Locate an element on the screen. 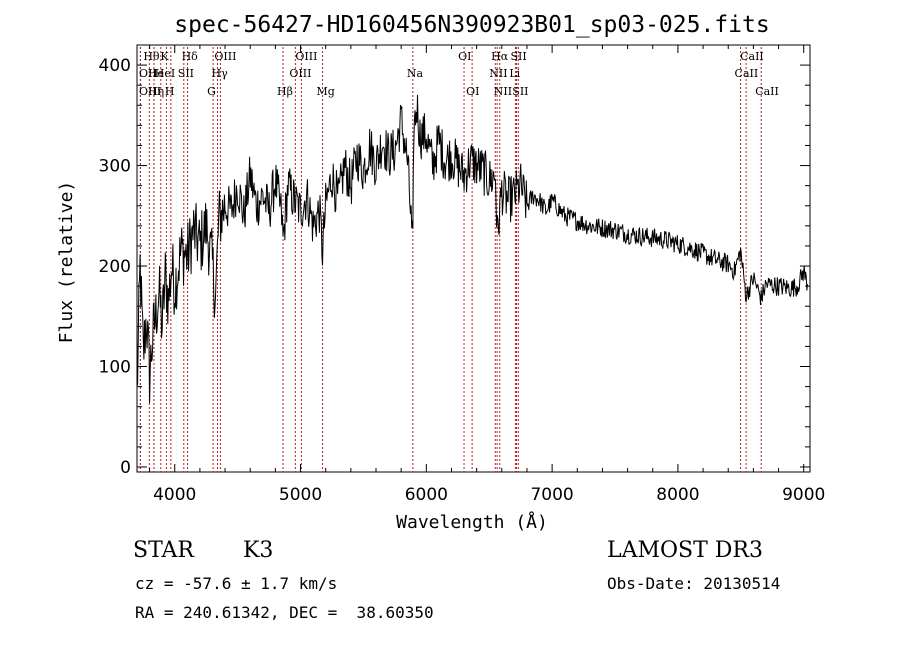  redshift-readout: cz = -57.6 ± 1.7 km/s is located at coordinates (236, 583).